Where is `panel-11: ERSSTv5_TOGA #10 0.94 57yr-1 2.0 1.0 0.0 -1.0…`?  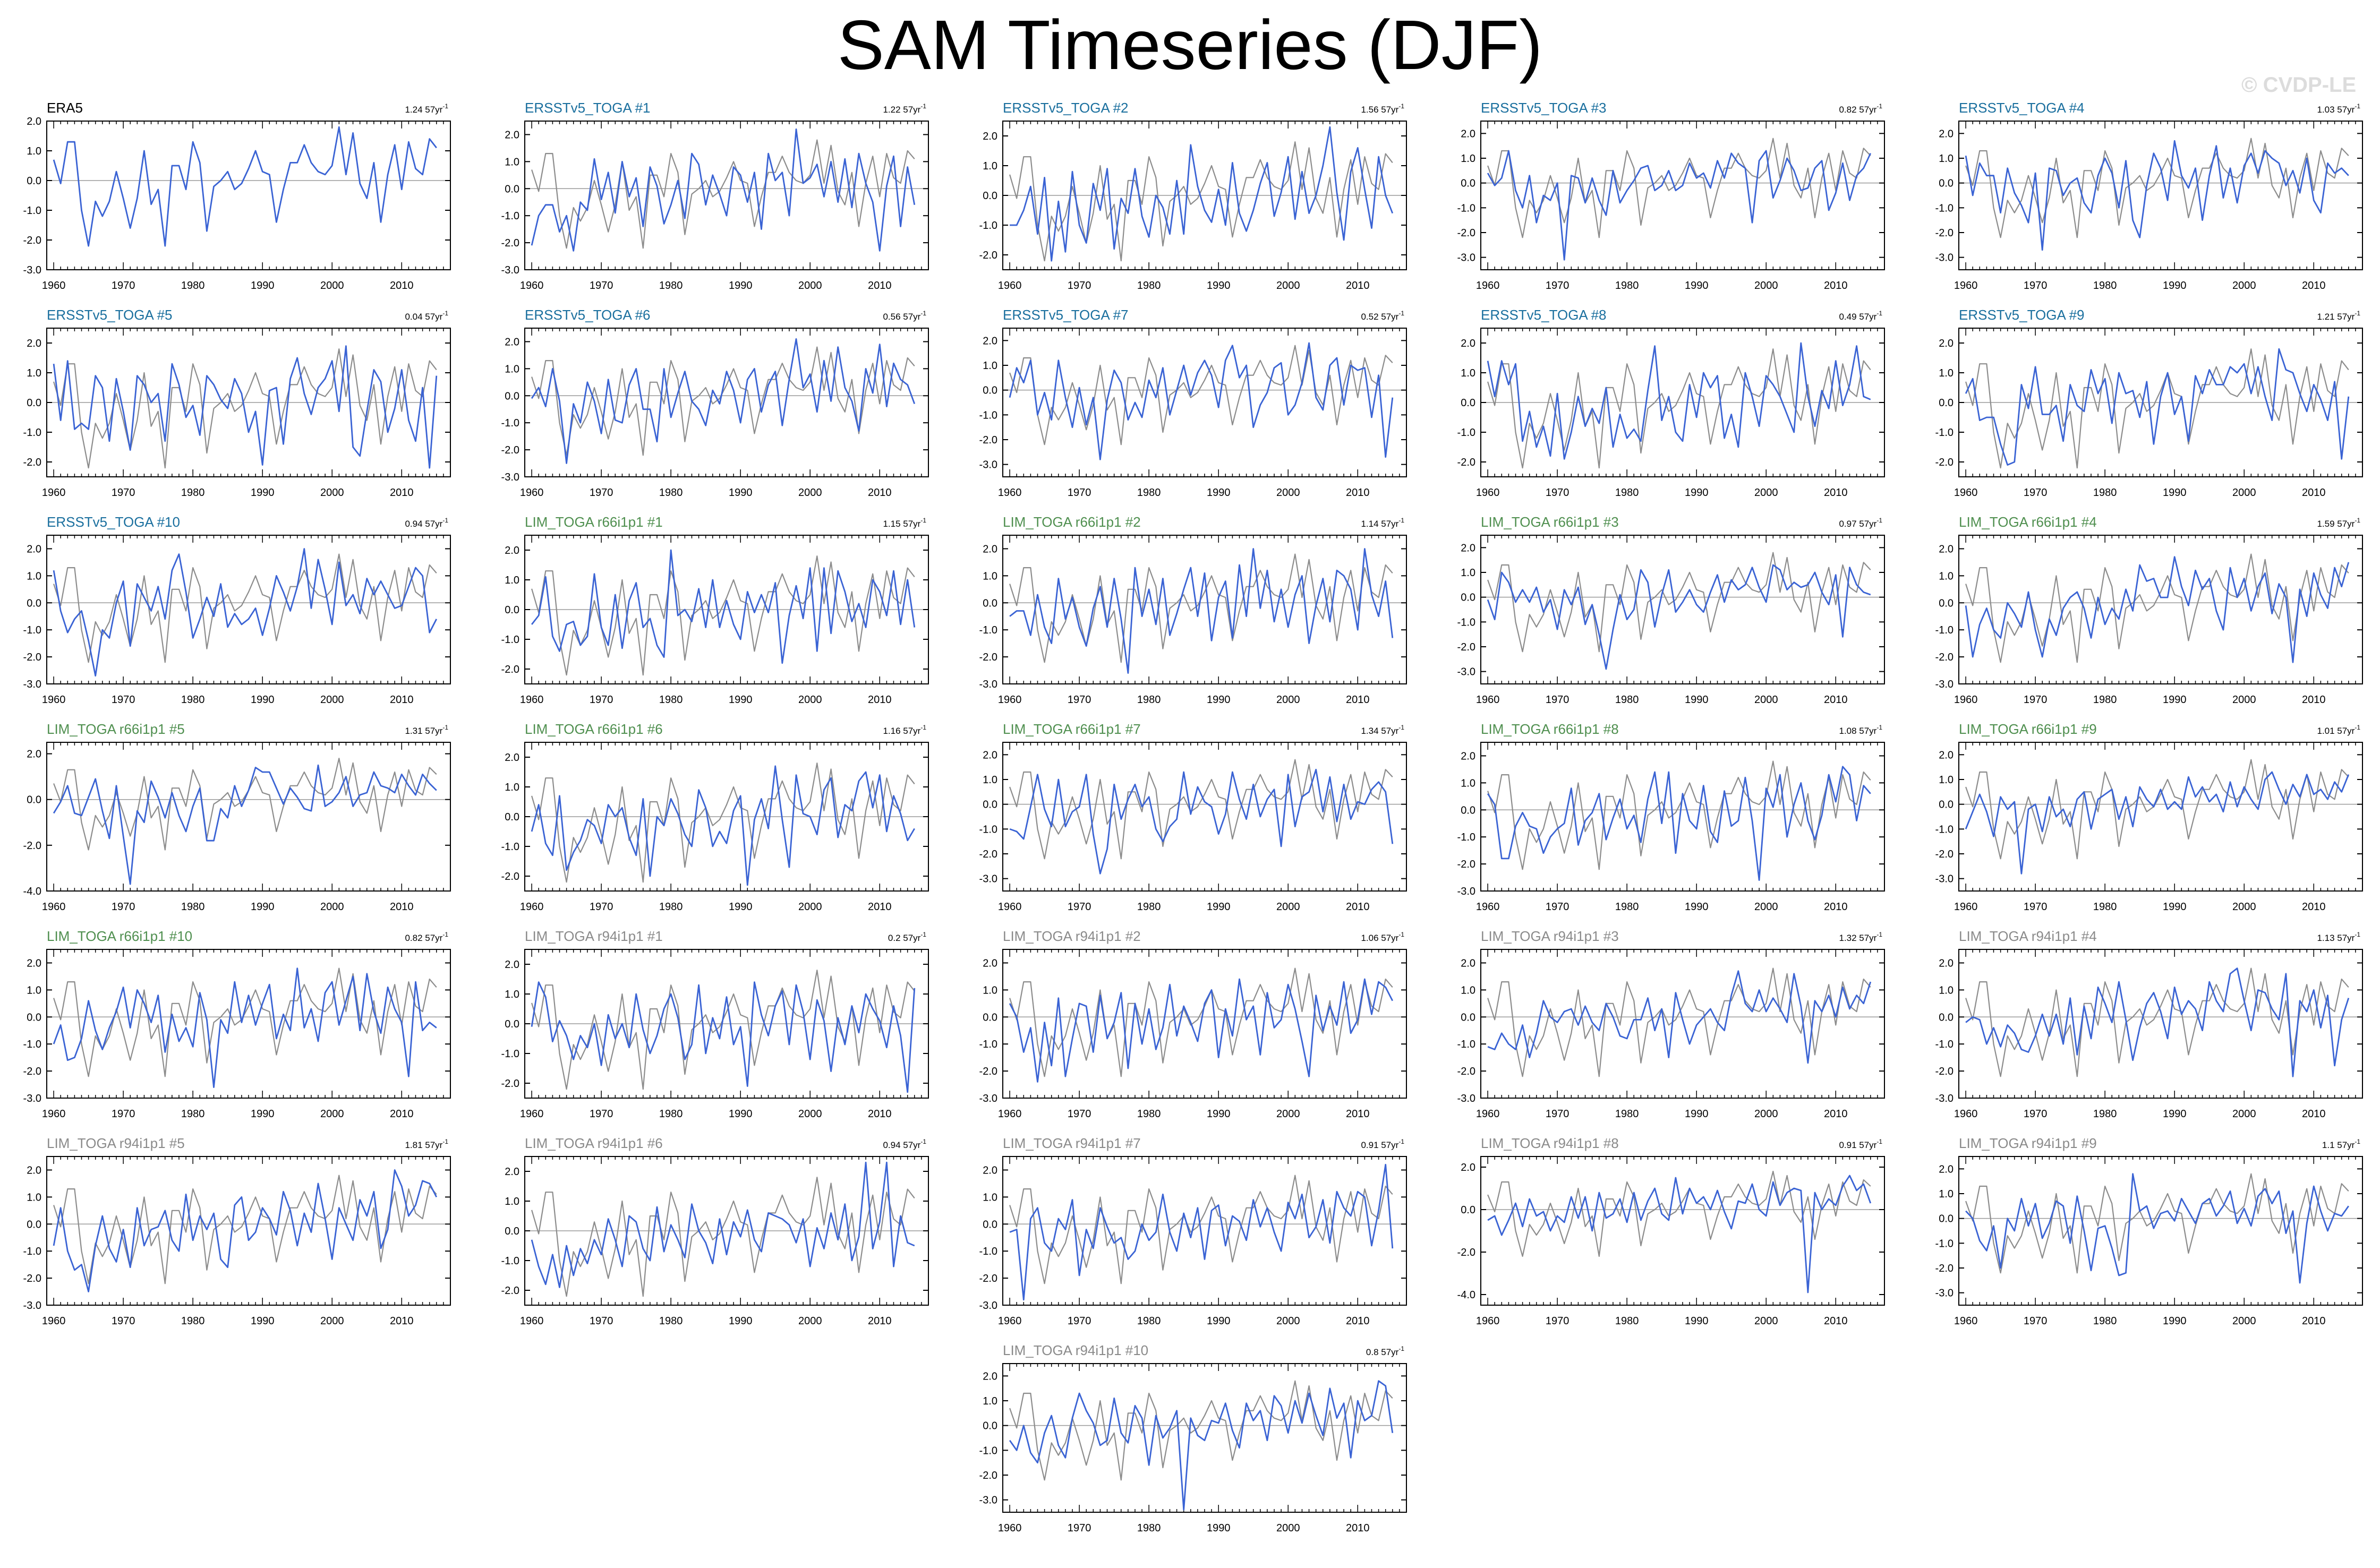
panel-11: ERSSTv5_TOGA #10 0.94 57yr-1 2.0 1.0 0.0 -1.0… is located at coordinates (237, 610).